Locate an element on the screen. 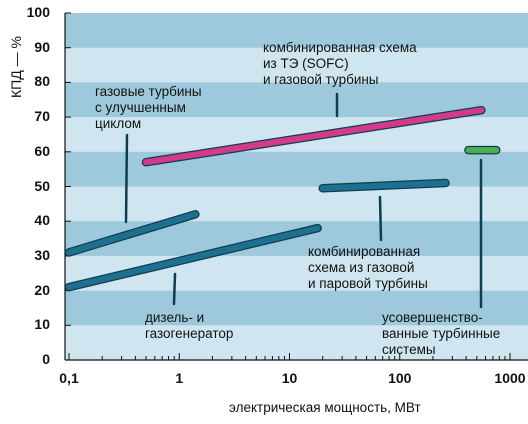 This screenshot has width=528, height=424. y-tick-label: 70 is located at coordinates (42, 116).